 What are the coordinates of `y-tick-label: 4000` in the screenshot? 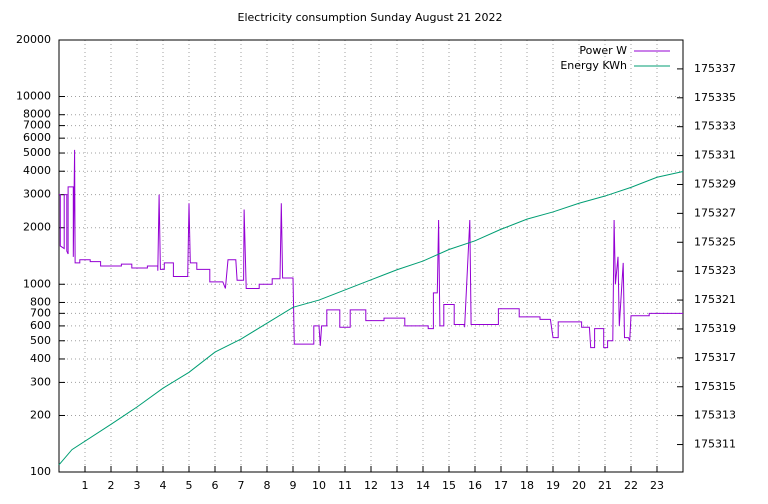 It's located at (37, 170).